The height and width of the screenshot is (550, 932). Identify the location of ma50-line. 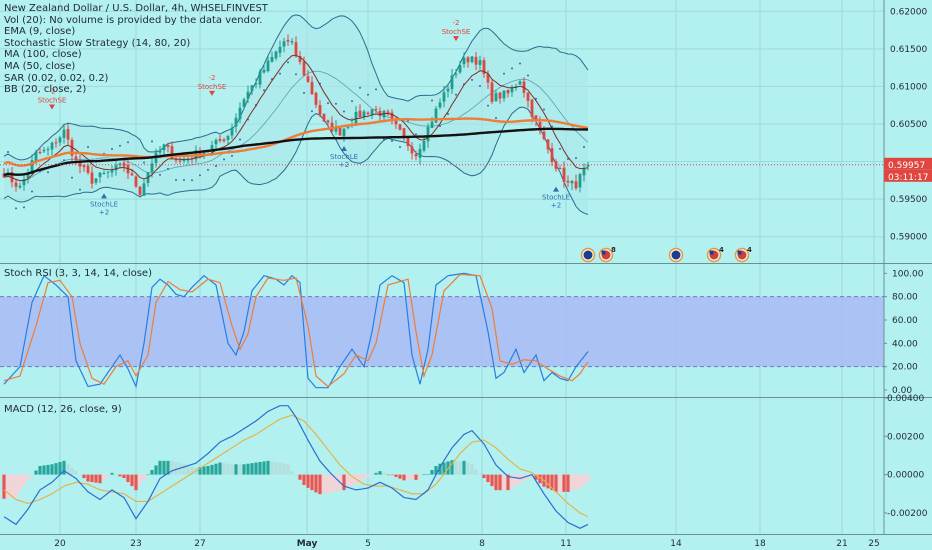
(296, 142).